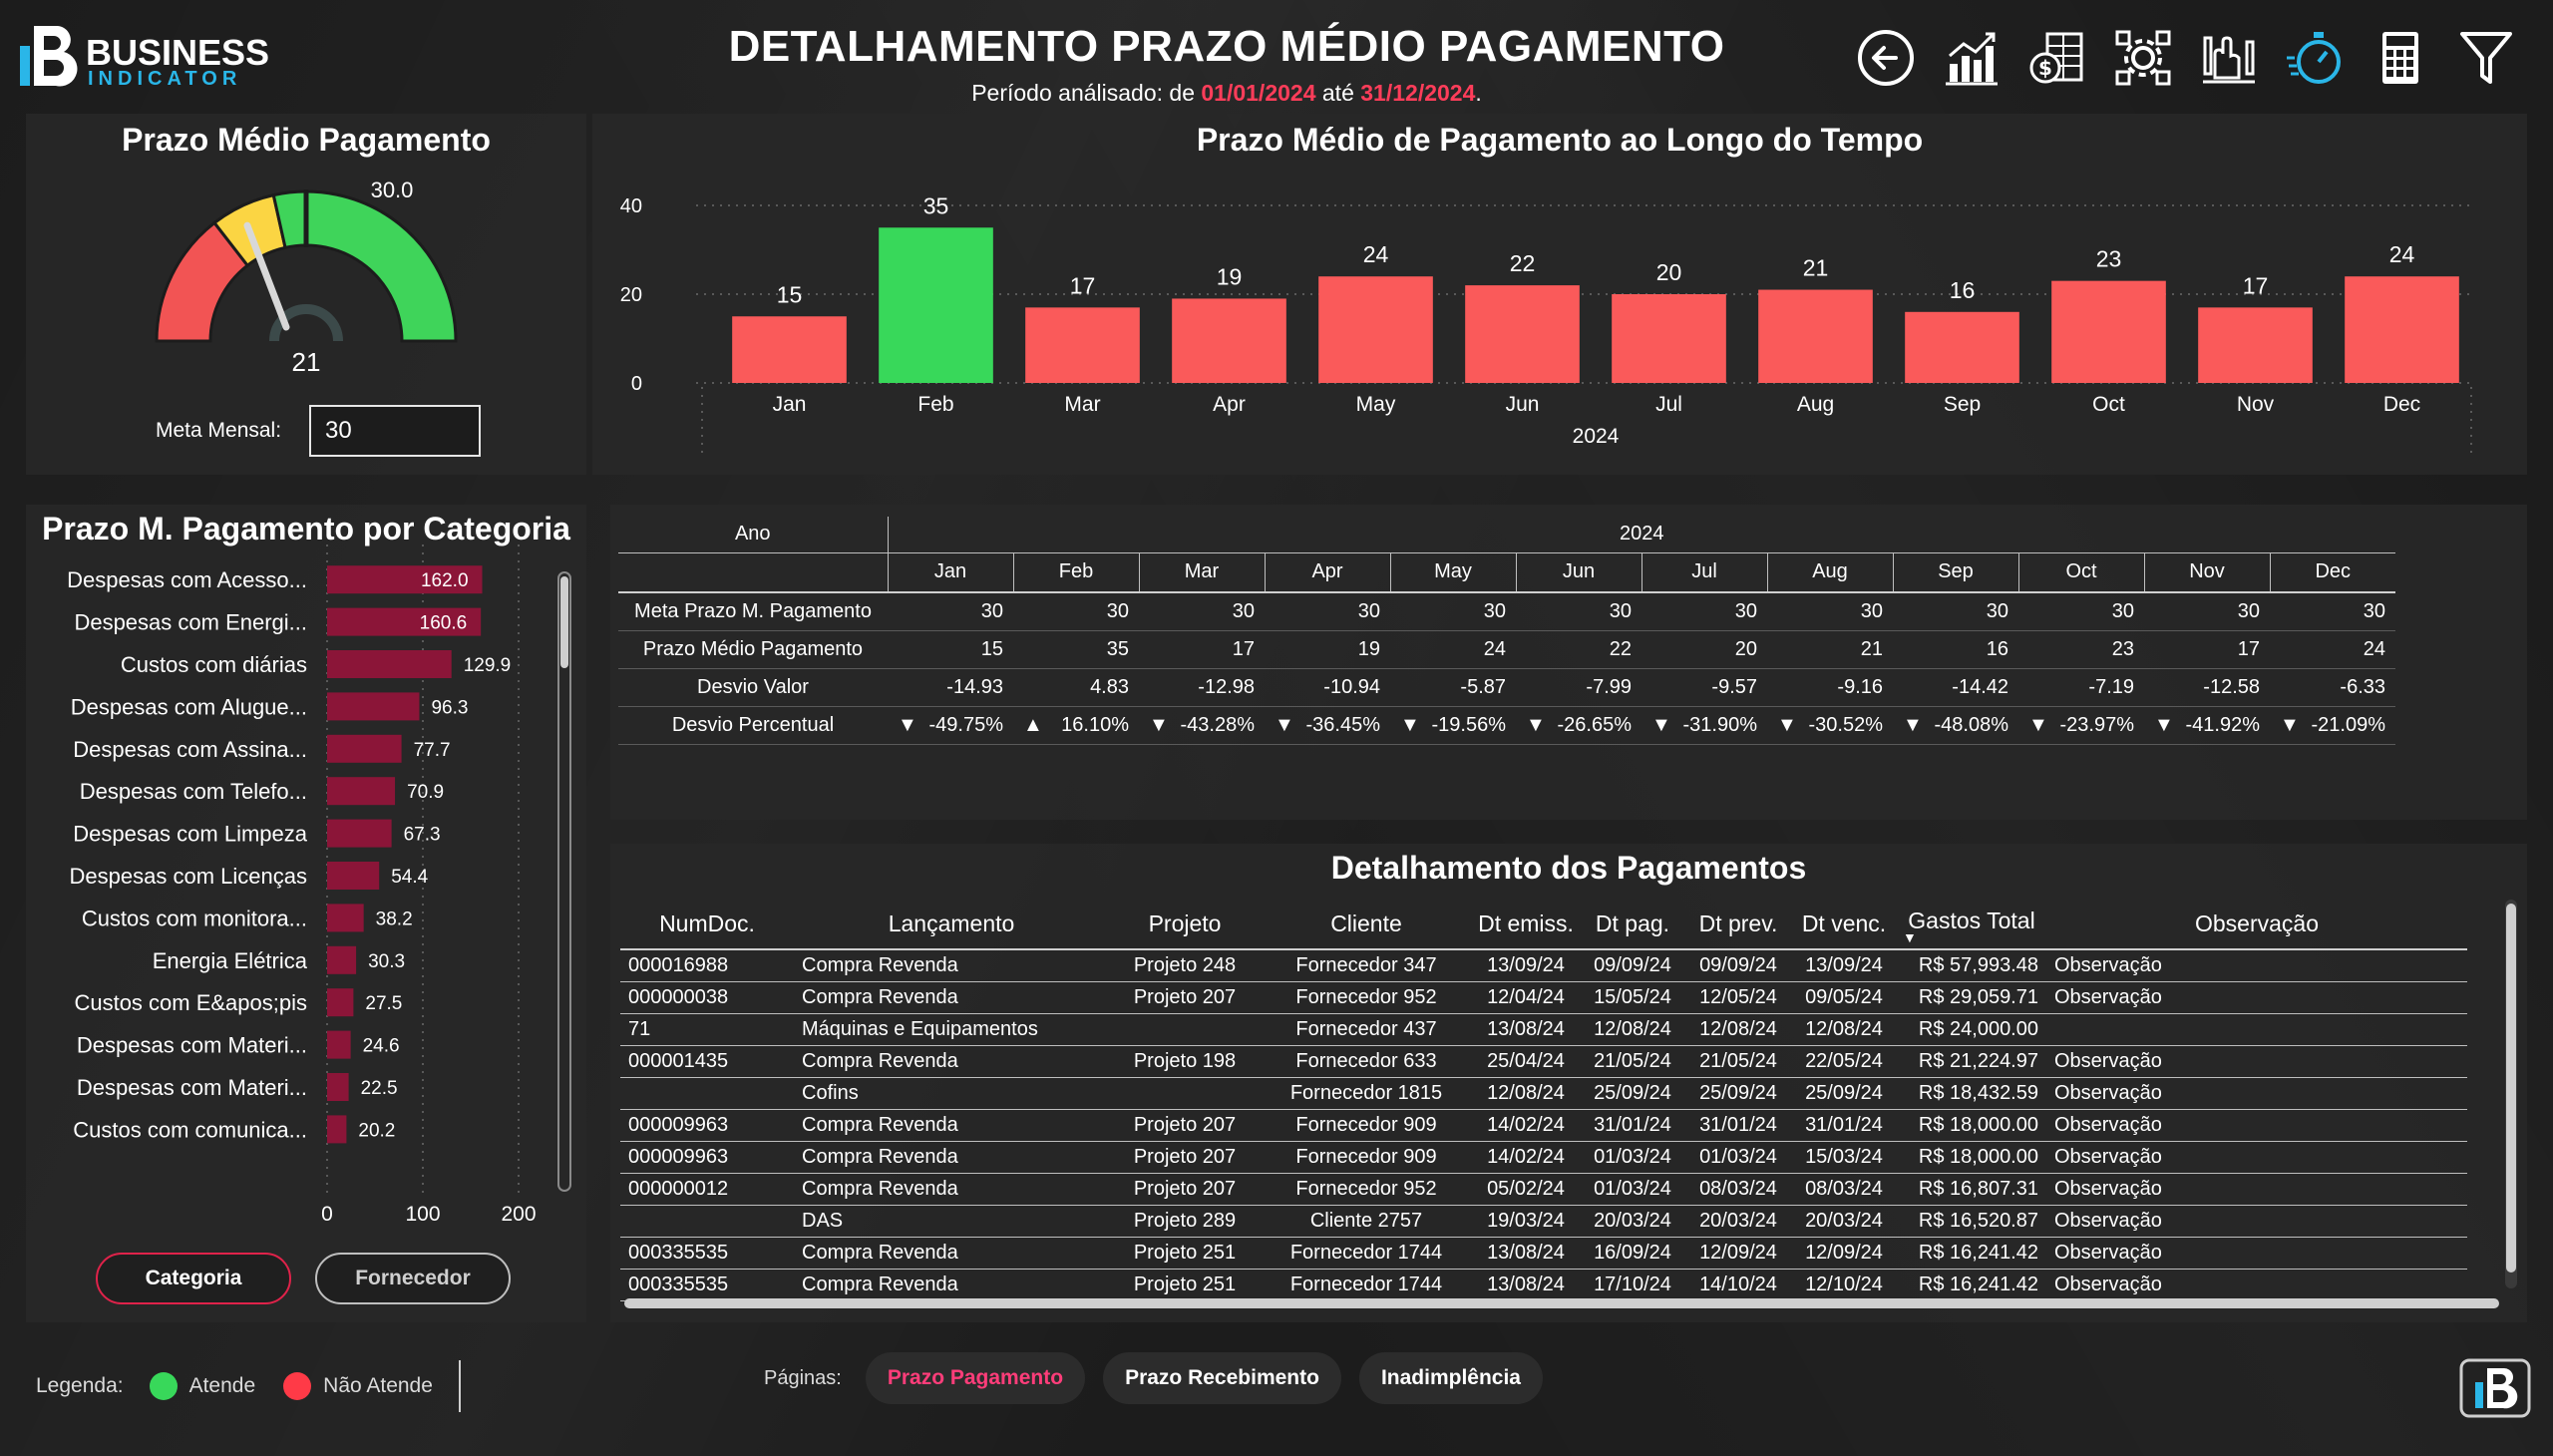 This screenshot has height=1456, width=2553. I want to click on matrix-month-header: Apr, so click(1327, 572).